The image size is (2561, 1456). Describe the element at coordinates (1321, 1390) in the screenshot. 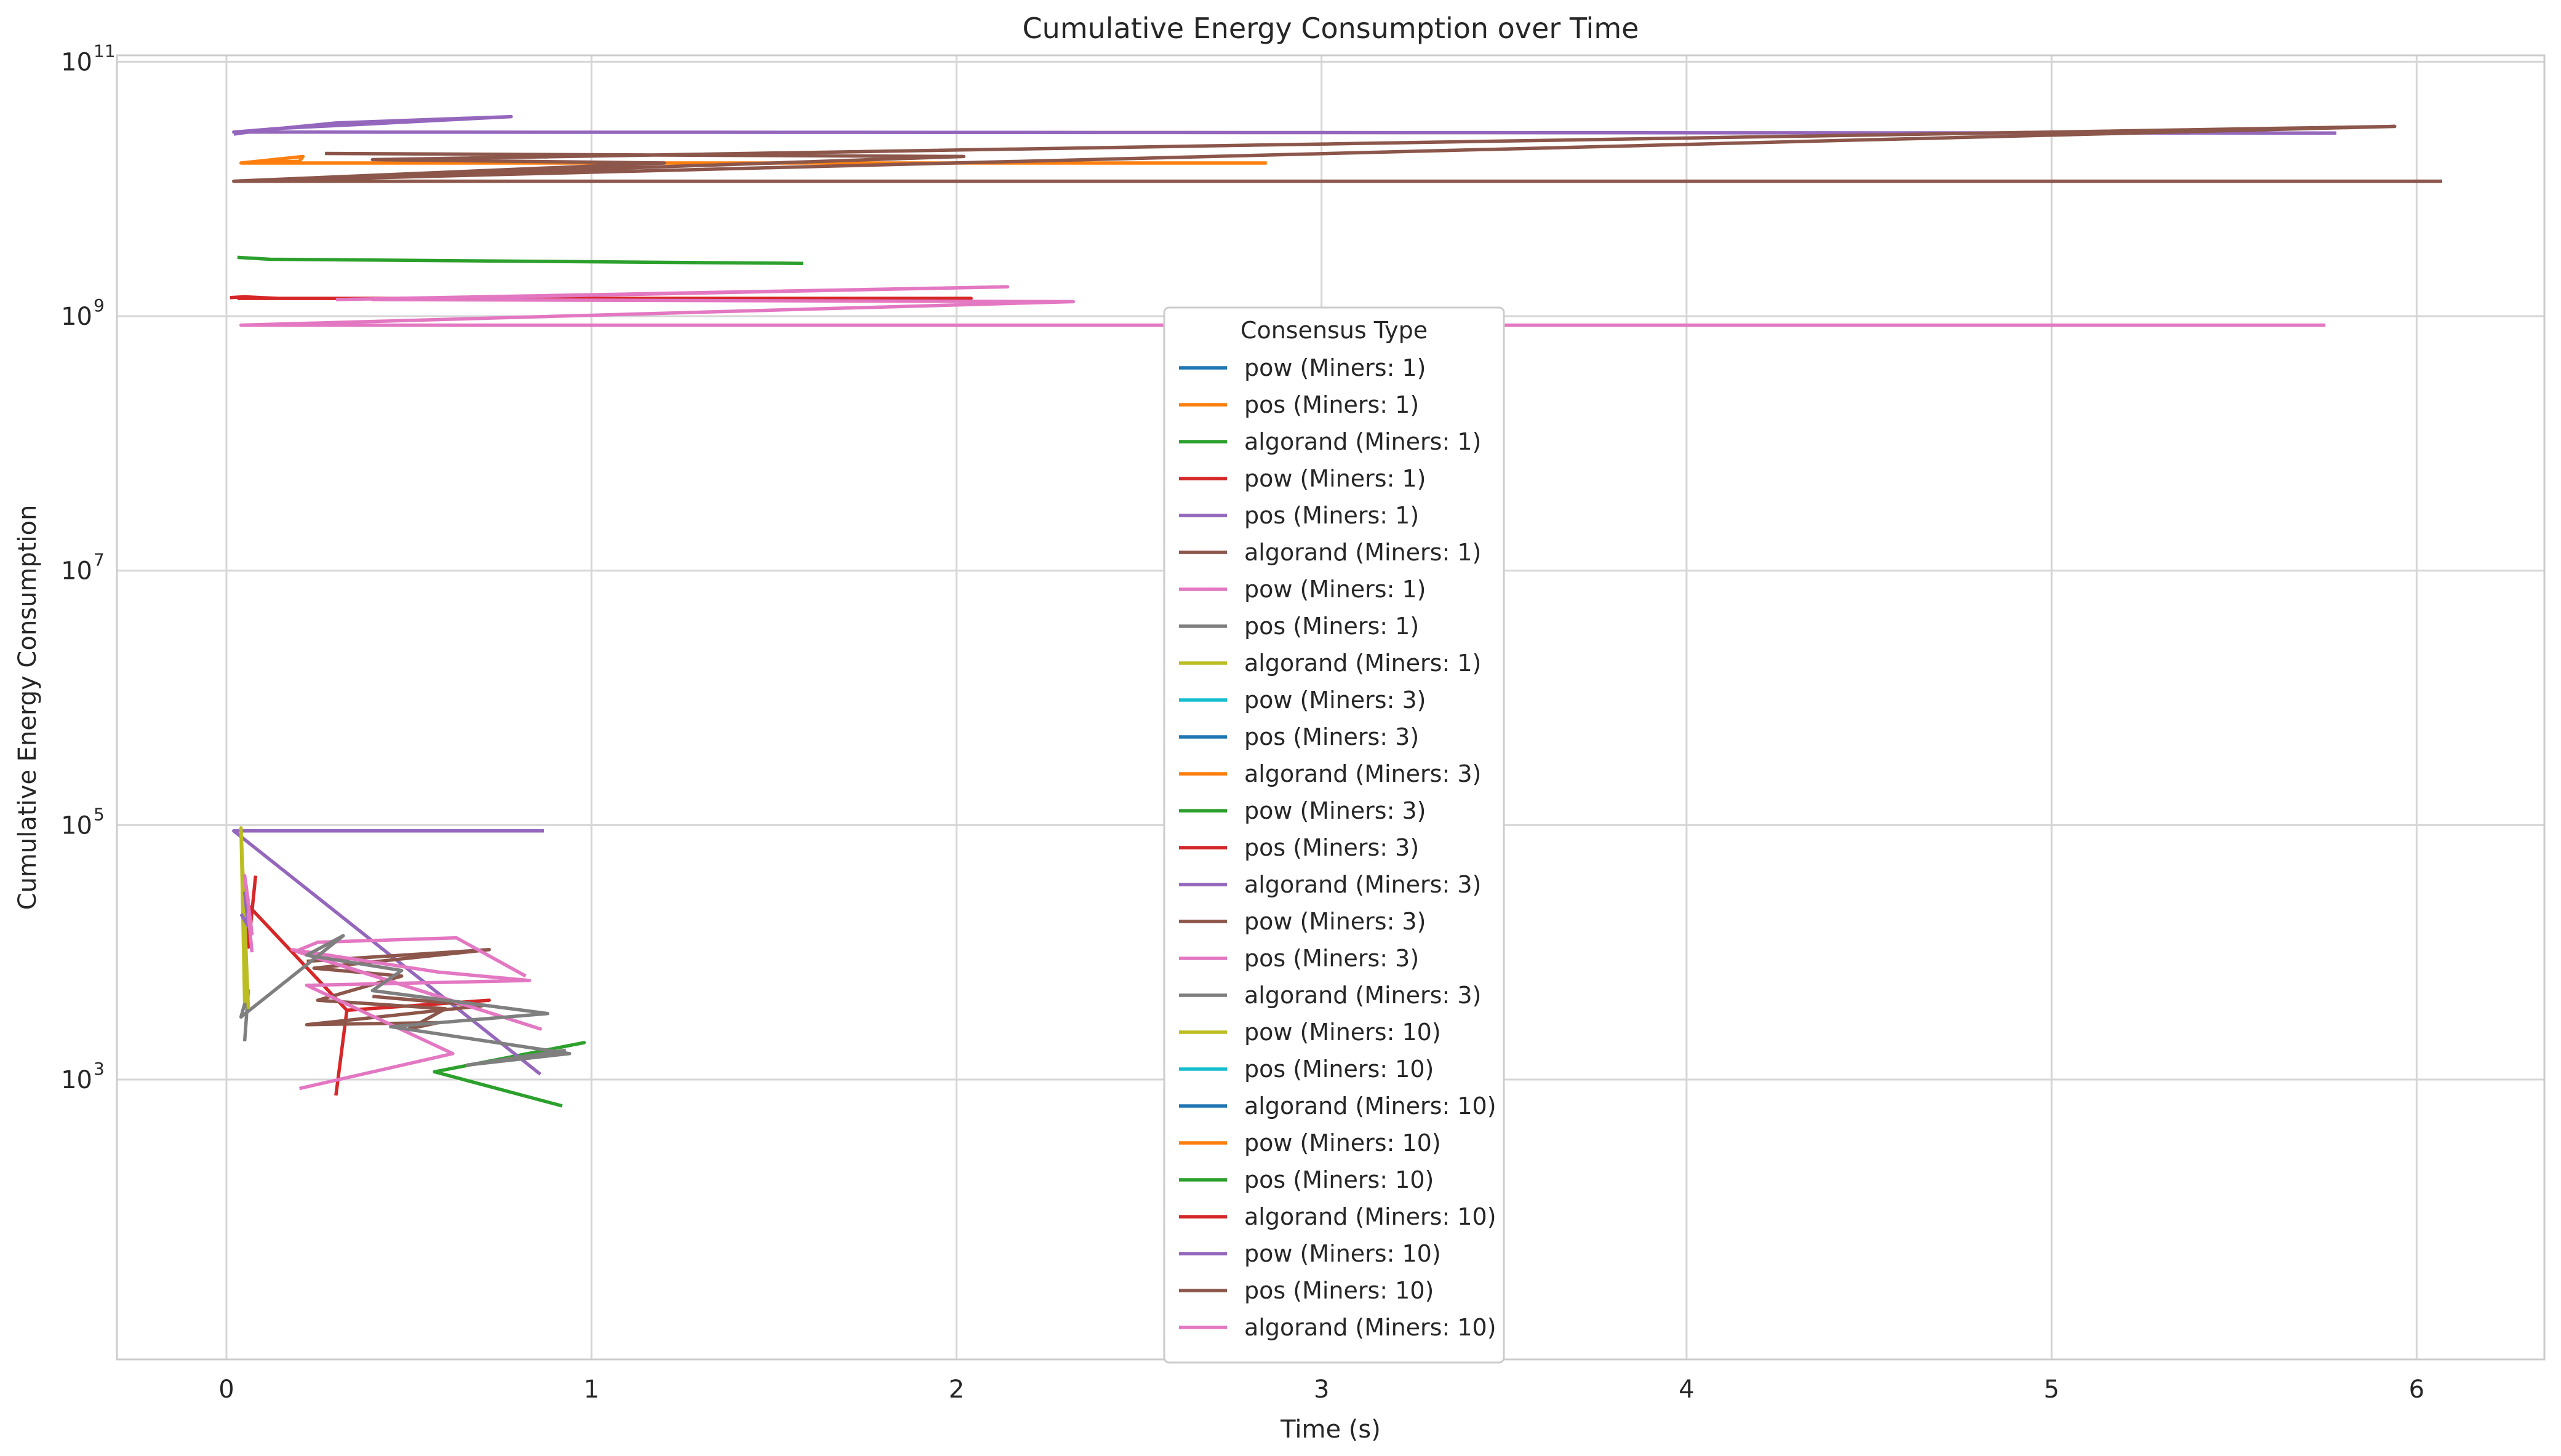

I see `x-tick-label: 3` at that location.